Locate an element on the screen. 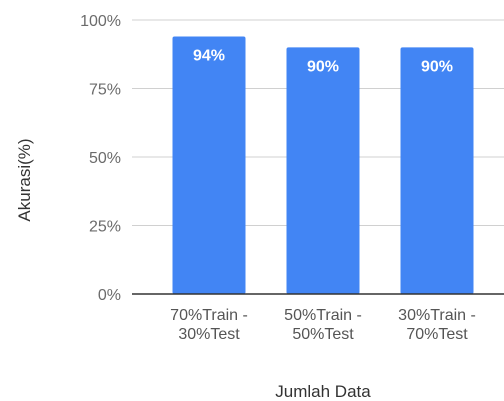  x-category-label-line: 30%Test is located at coordinates (209, 334).